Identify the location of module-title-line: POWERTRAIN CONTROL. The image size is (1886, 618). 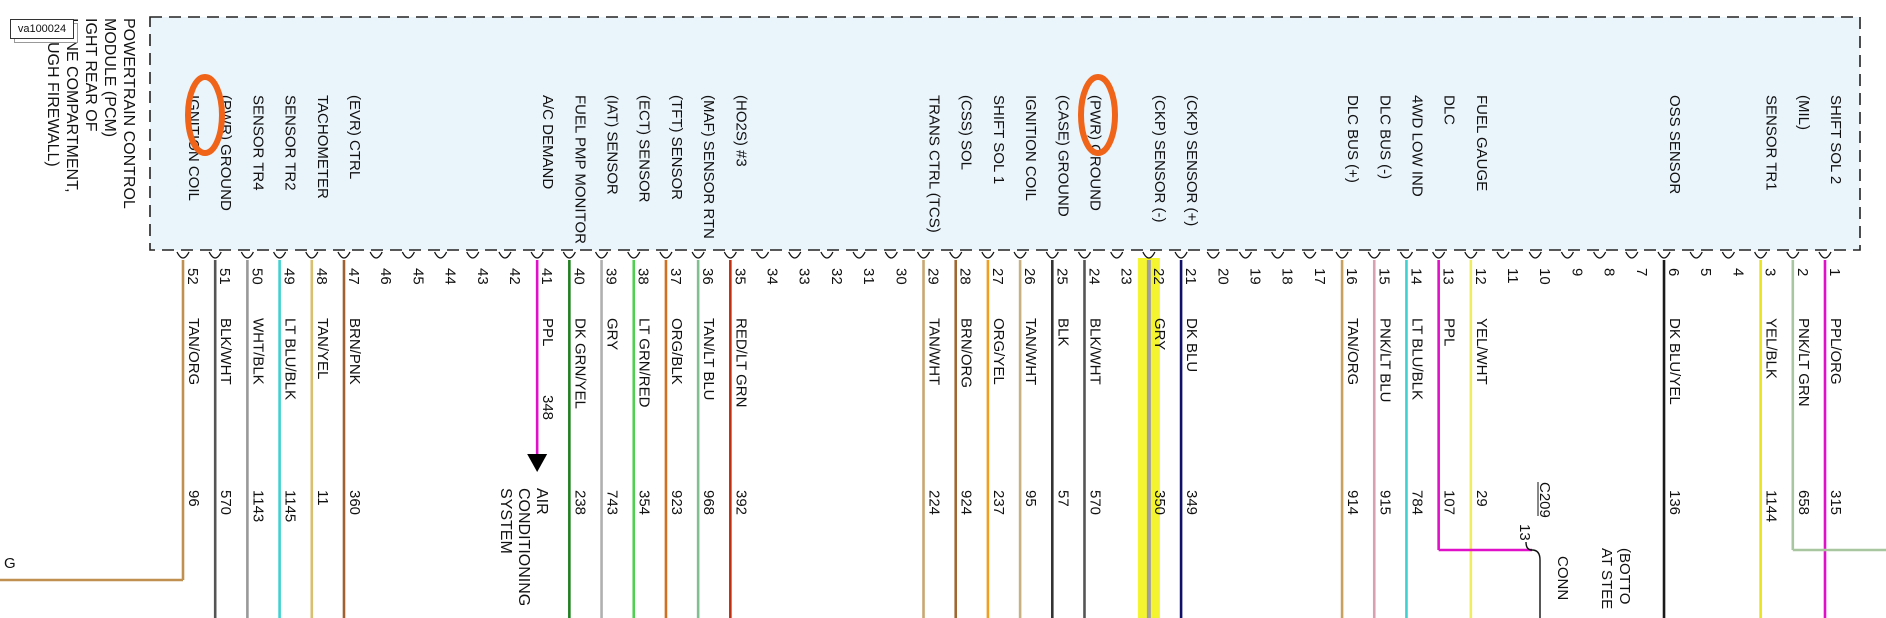
(128, 113).